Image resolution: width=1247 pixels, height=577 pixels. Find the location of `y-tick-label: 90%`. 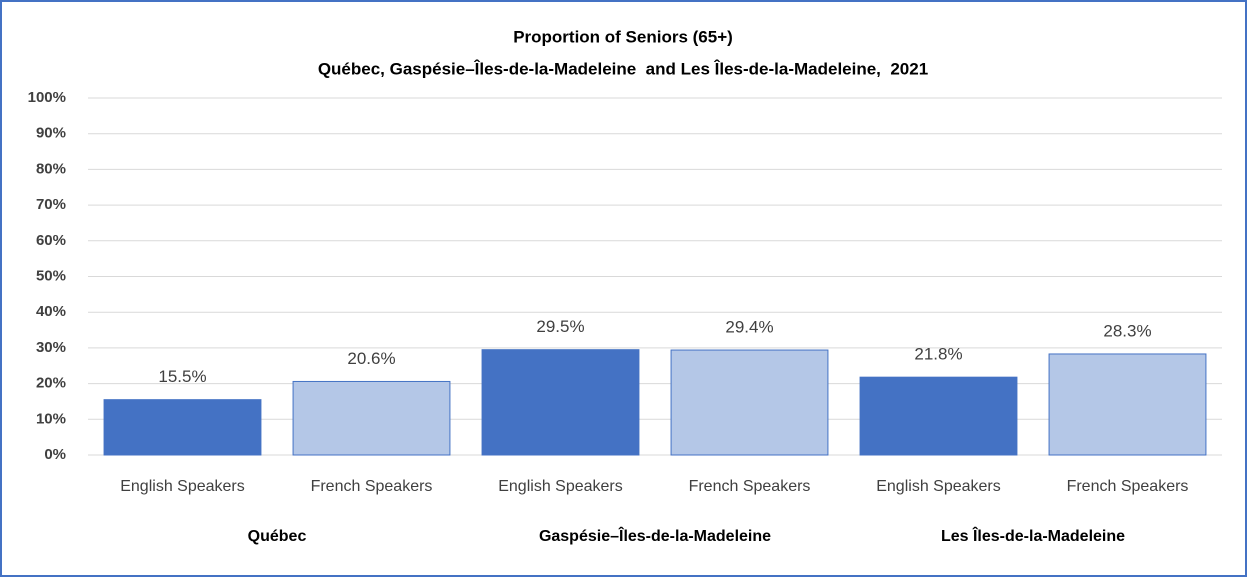

y-tick-label: 90% is located at coordinates (51, 133).